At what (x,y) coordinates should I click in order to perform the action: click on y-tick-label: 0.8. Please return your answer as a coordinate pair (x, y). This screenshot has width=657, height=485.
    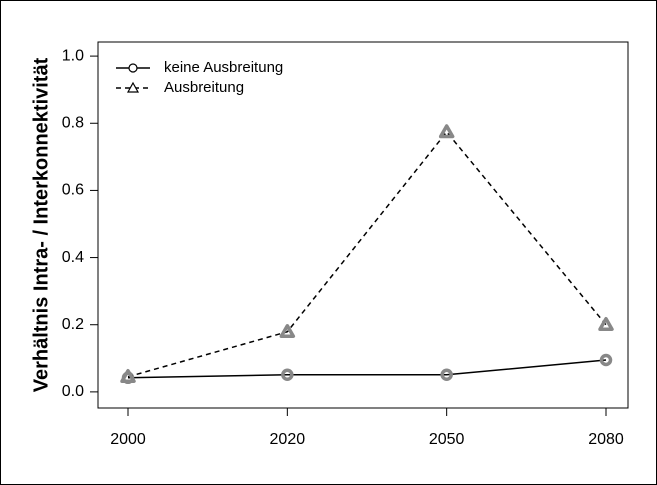
    Looking at the image, I should click on (73, 122).